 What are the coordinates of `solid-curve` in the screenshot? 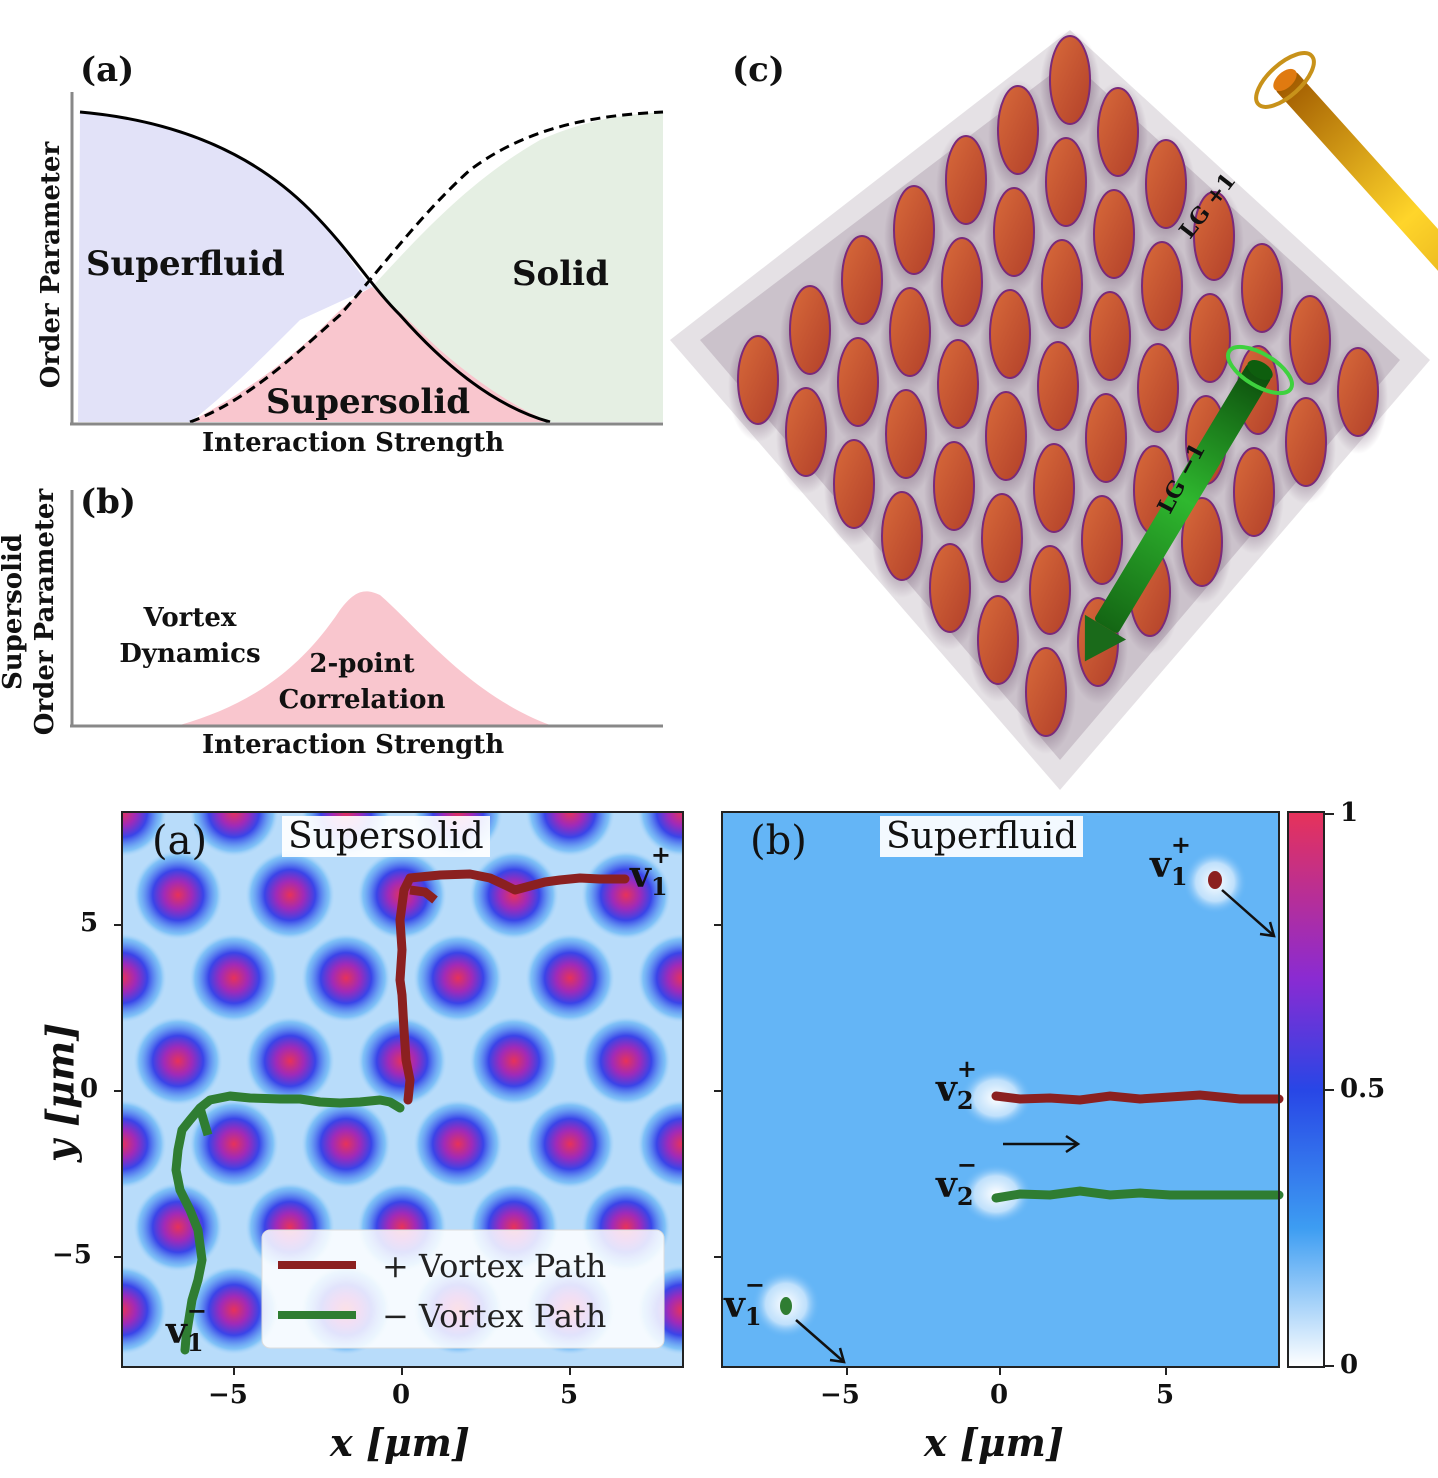 It's located at (426, 267).